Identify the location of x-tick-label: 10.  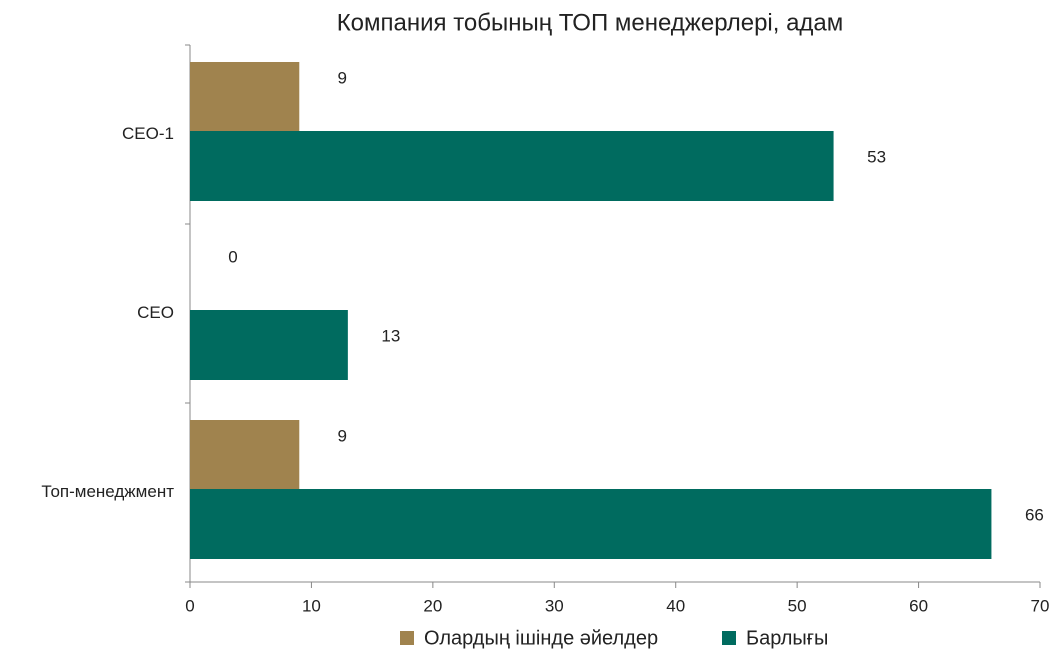
(311, 605).